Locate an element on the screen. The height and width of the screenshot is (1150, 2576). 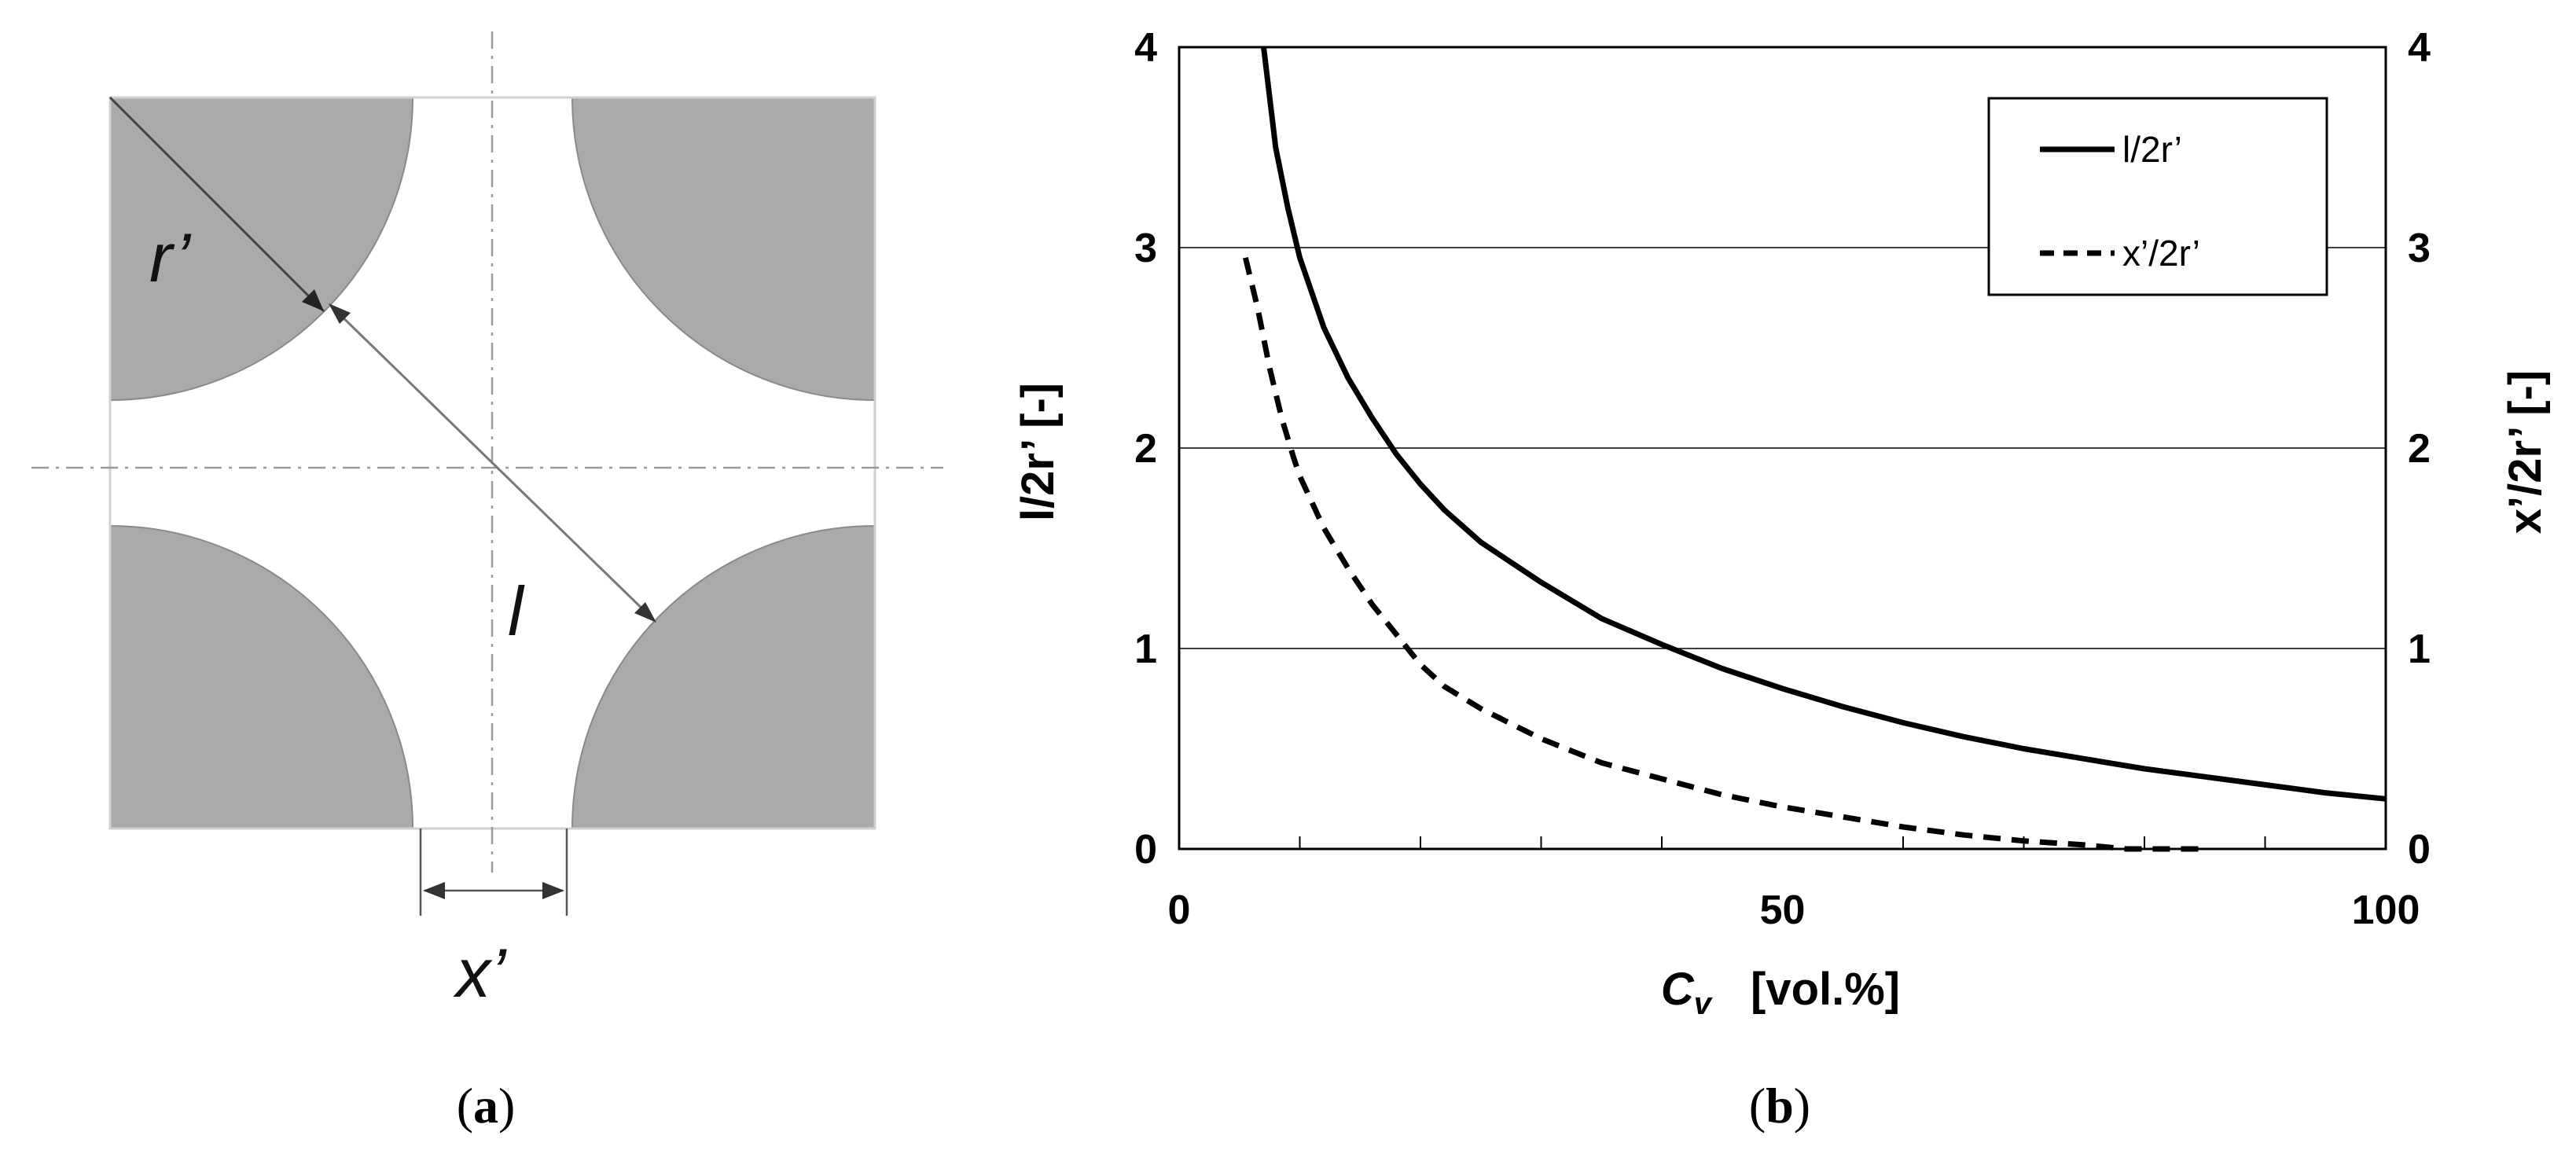
y-left-tick-label-3: 3 is located at coordinates (1145, 248).